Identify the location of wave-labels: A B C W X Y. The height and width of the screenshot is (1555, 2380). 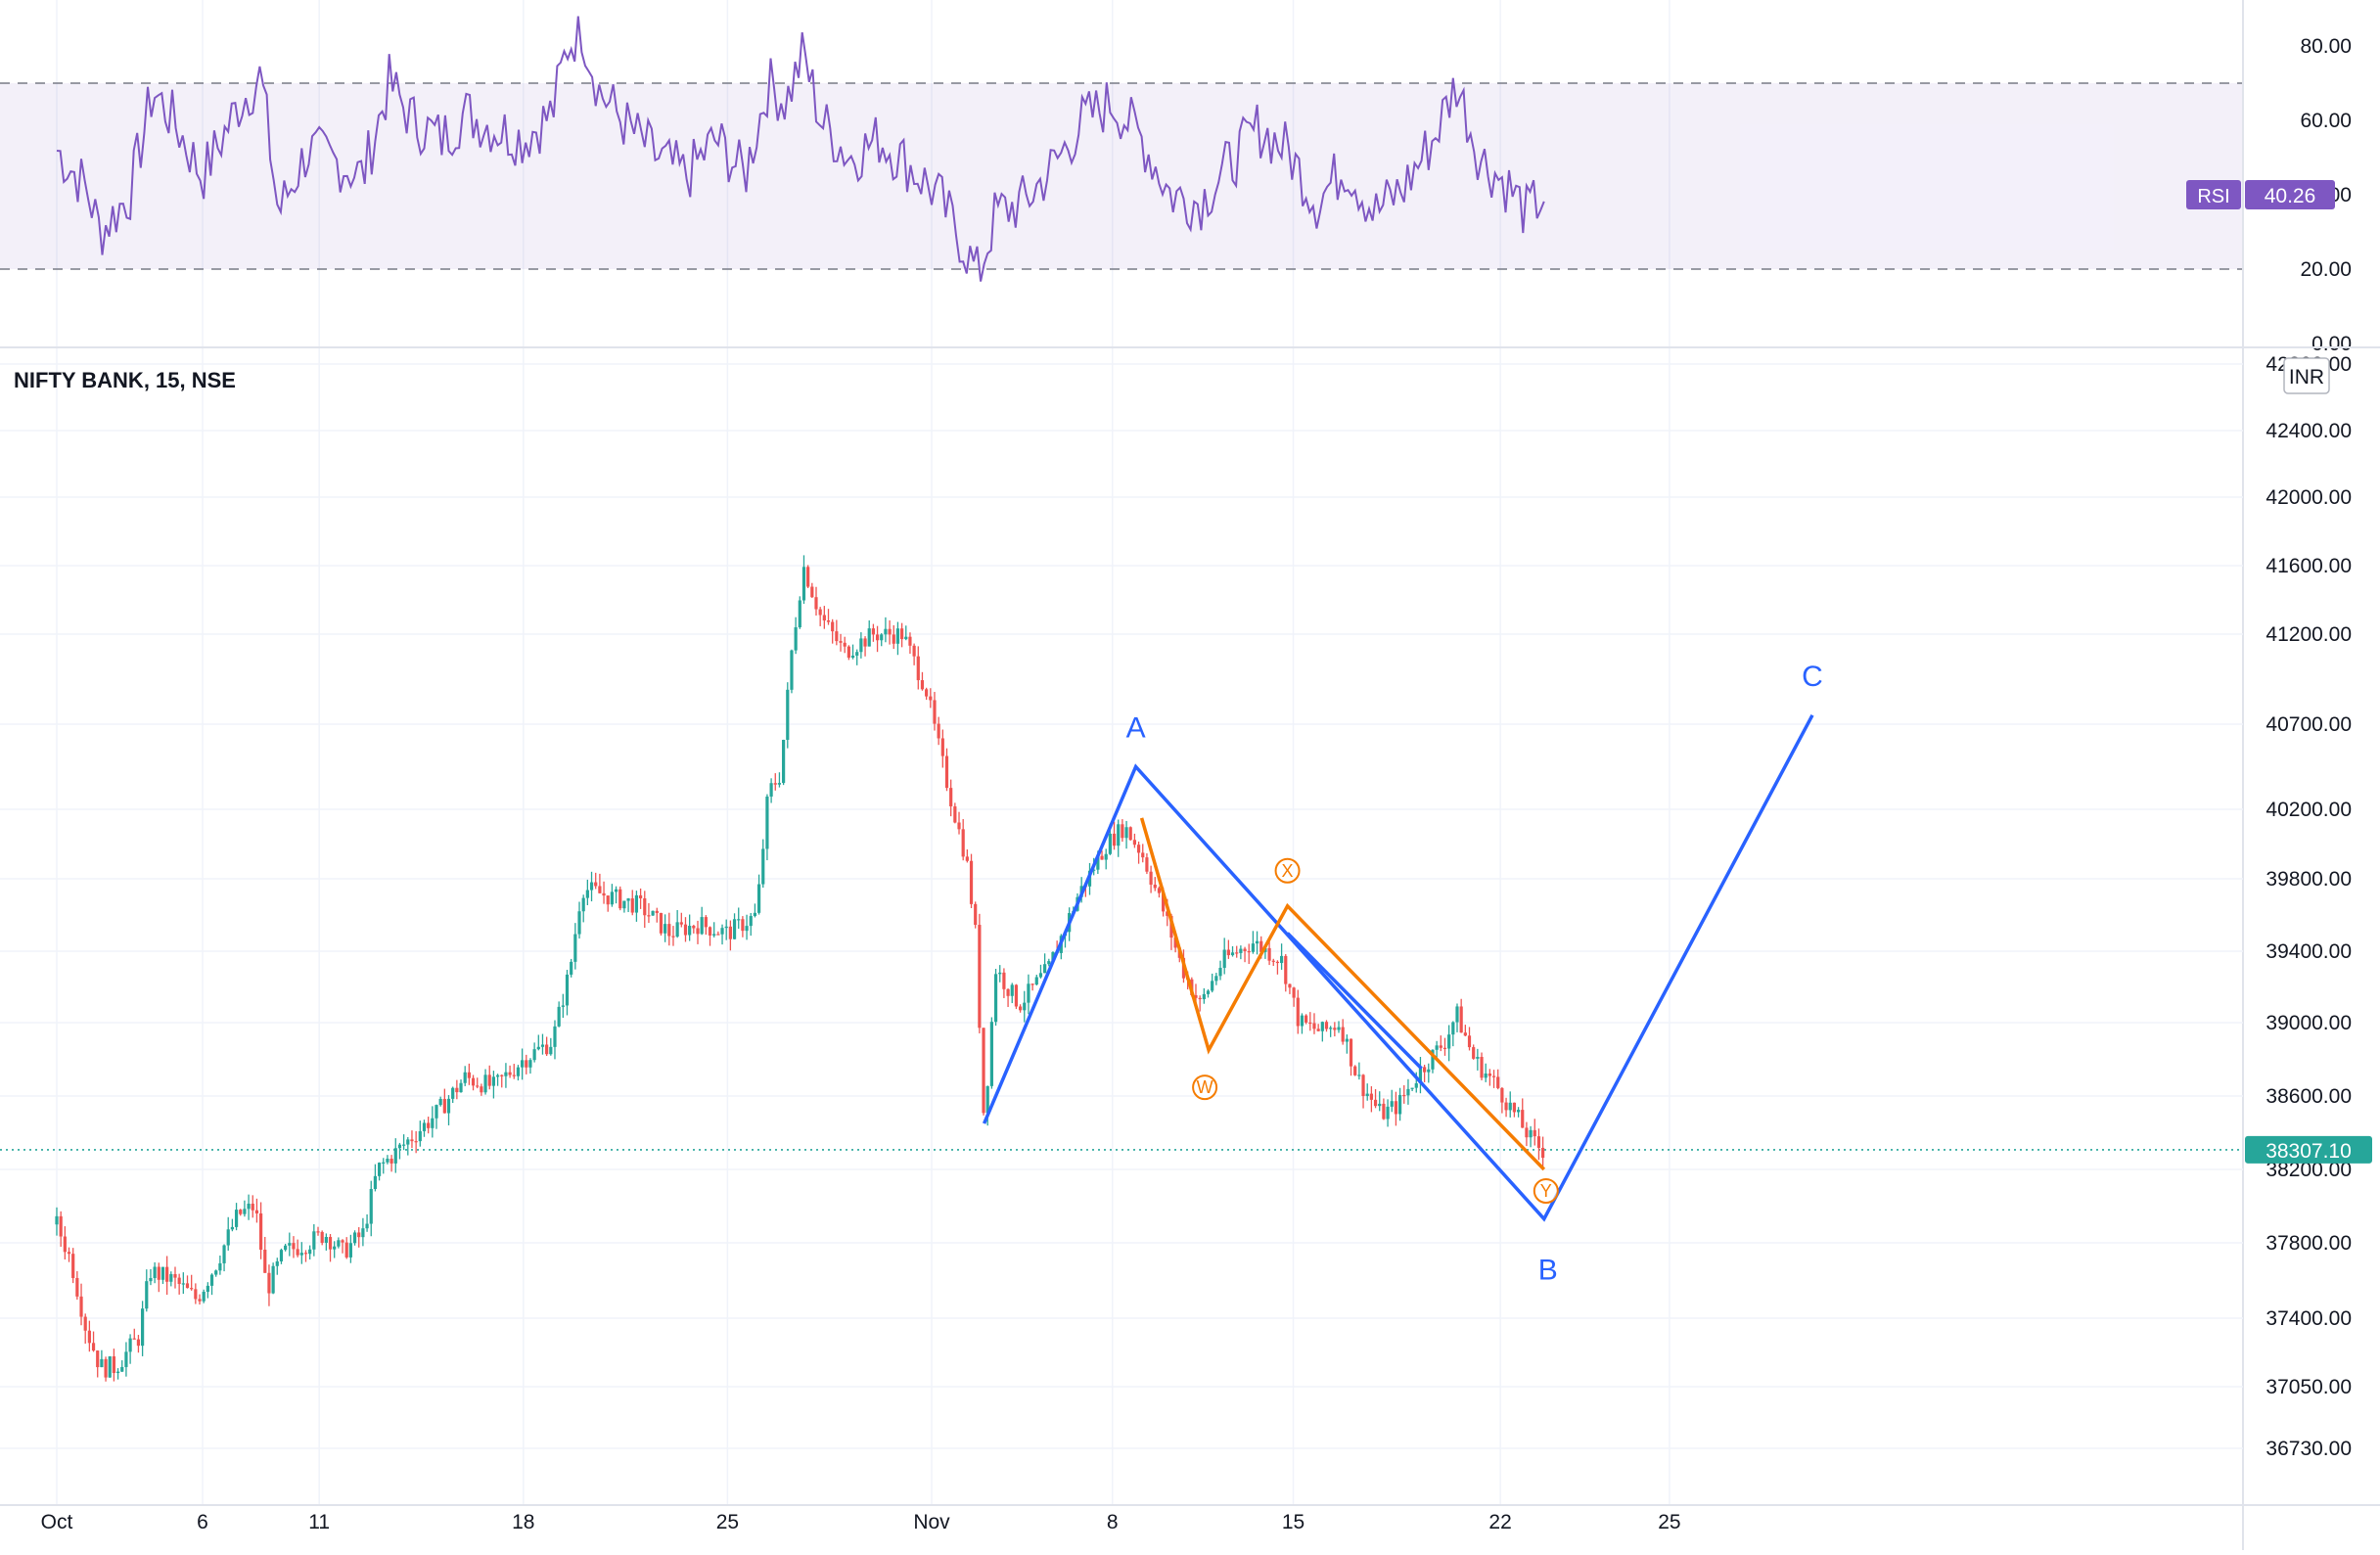
(1474, 974).